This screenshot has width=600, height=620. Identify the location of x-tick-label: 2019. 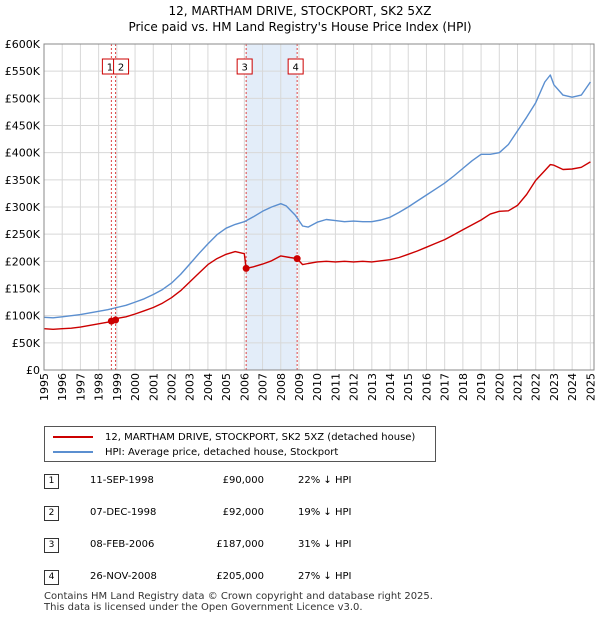
(481, 387).